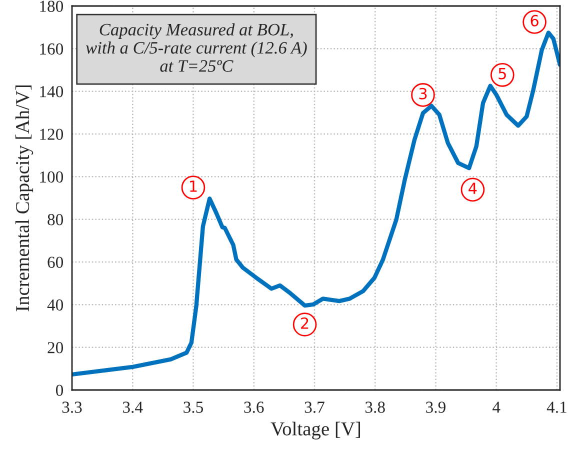  Describe the element at coordinates (304, 323) in the screenshot. I see `annotation: 2` at that location.